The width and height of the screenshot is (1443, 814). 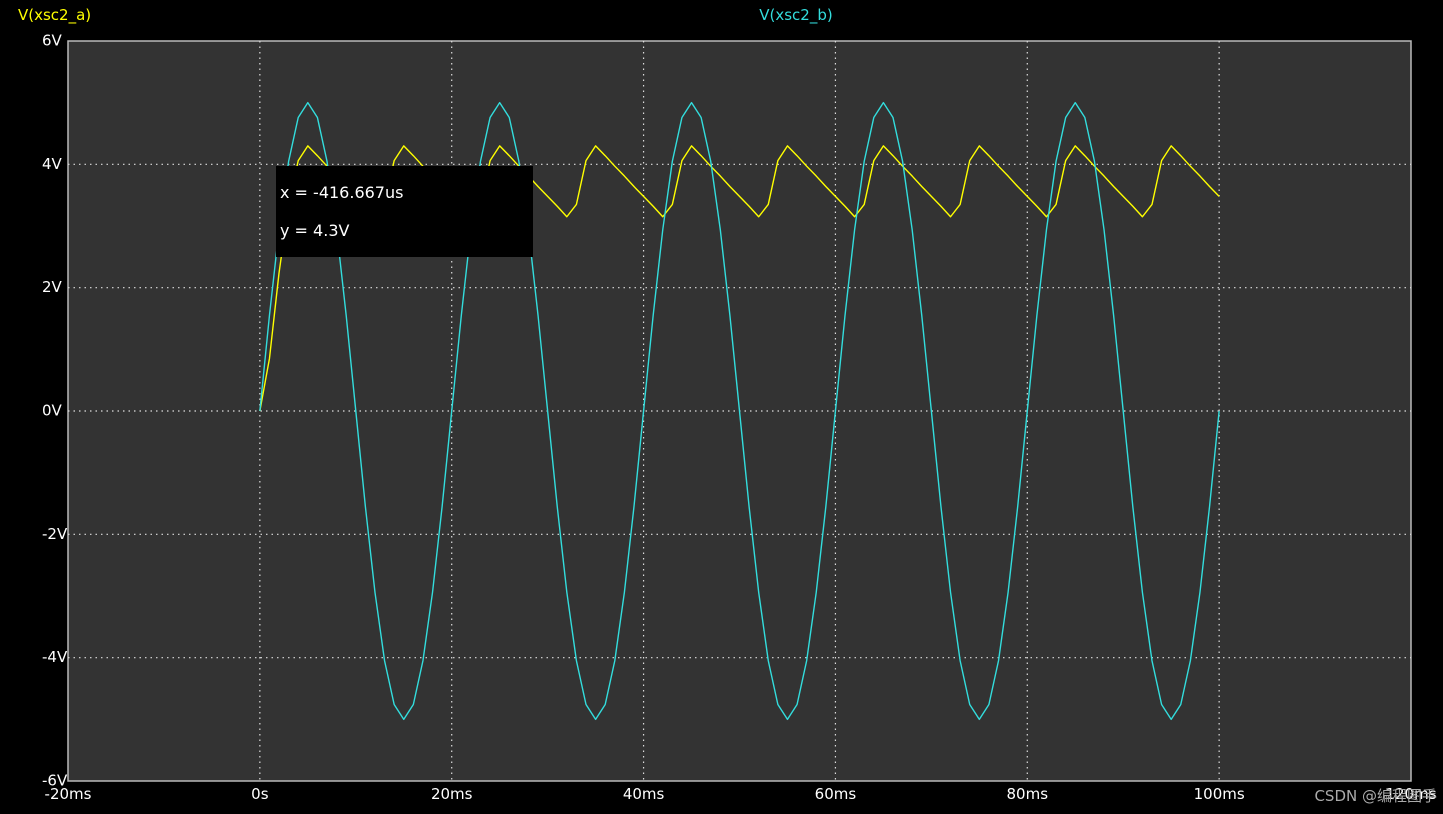 What do you see at coordinates (68, 794) in the screenshot?
I see `x-tick-label: -20ms` at bounding box center [68, 794].